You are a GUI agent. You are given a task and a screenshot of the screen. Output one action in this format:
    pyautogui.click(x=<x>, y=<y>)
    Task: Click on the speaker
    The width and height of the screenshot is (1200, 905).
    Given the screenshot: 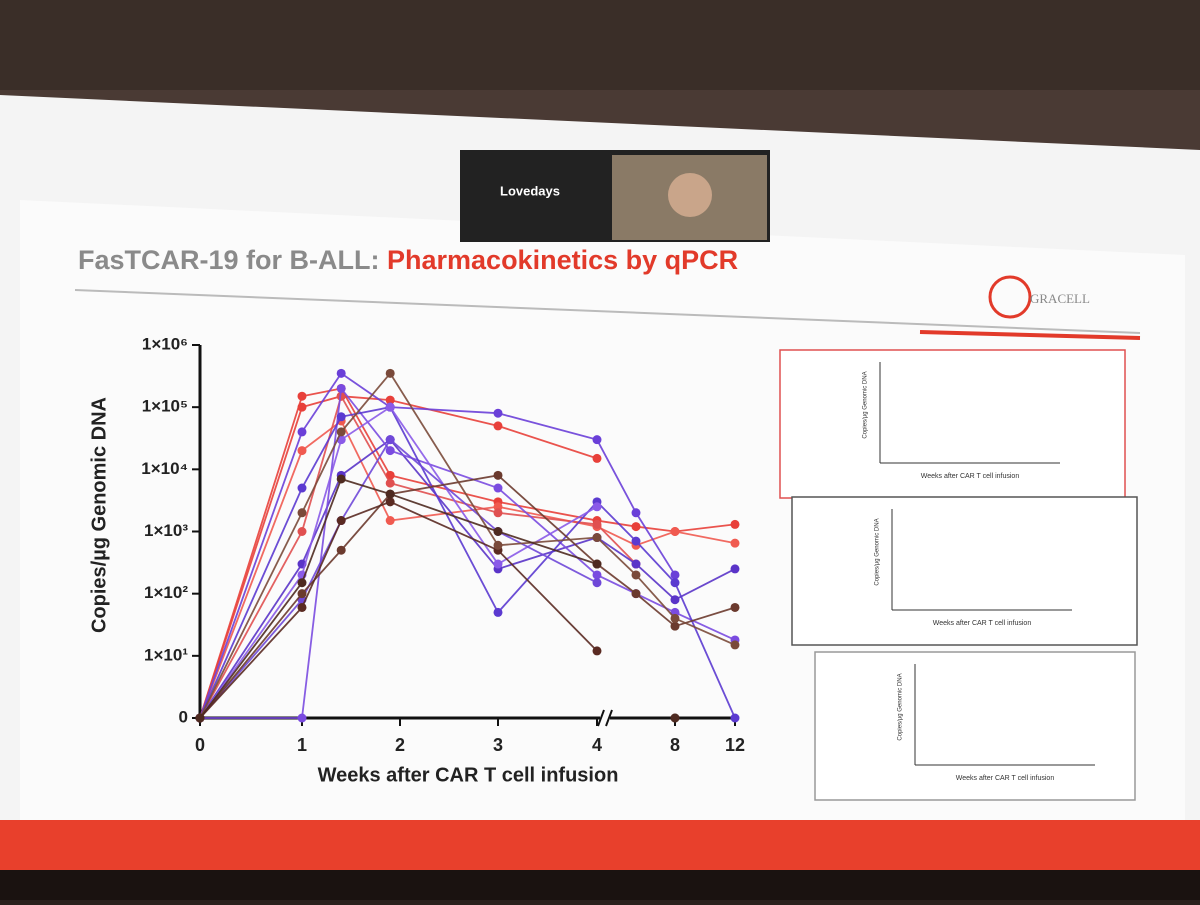 What is the action you would take?
    pyautogui.click(x=690, y=195)
    